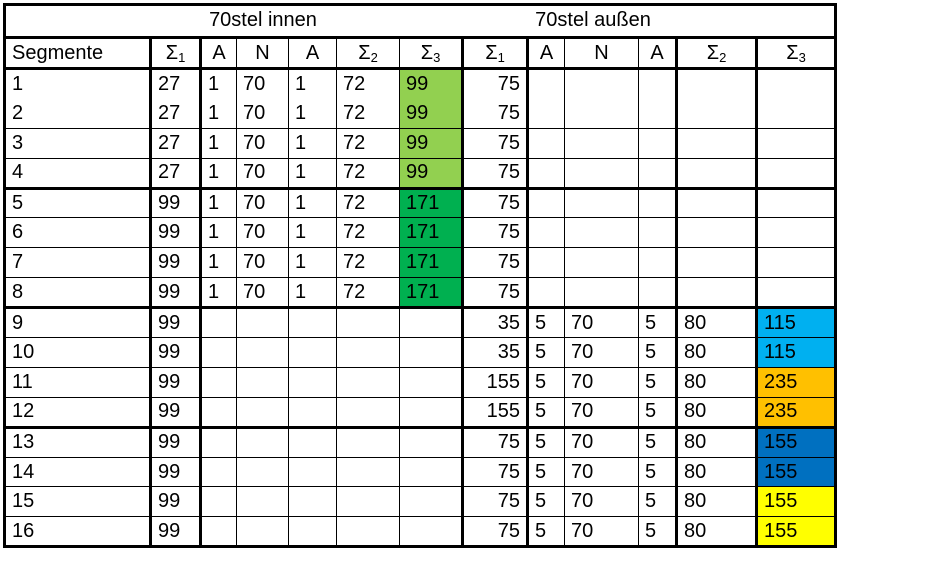 The width and height of the screenshot is (945, 574). Describe the element at coordinates (420, 263) in the screenshot. I see `table-row: 7 99 1 70 1 72 171 75` at that location.